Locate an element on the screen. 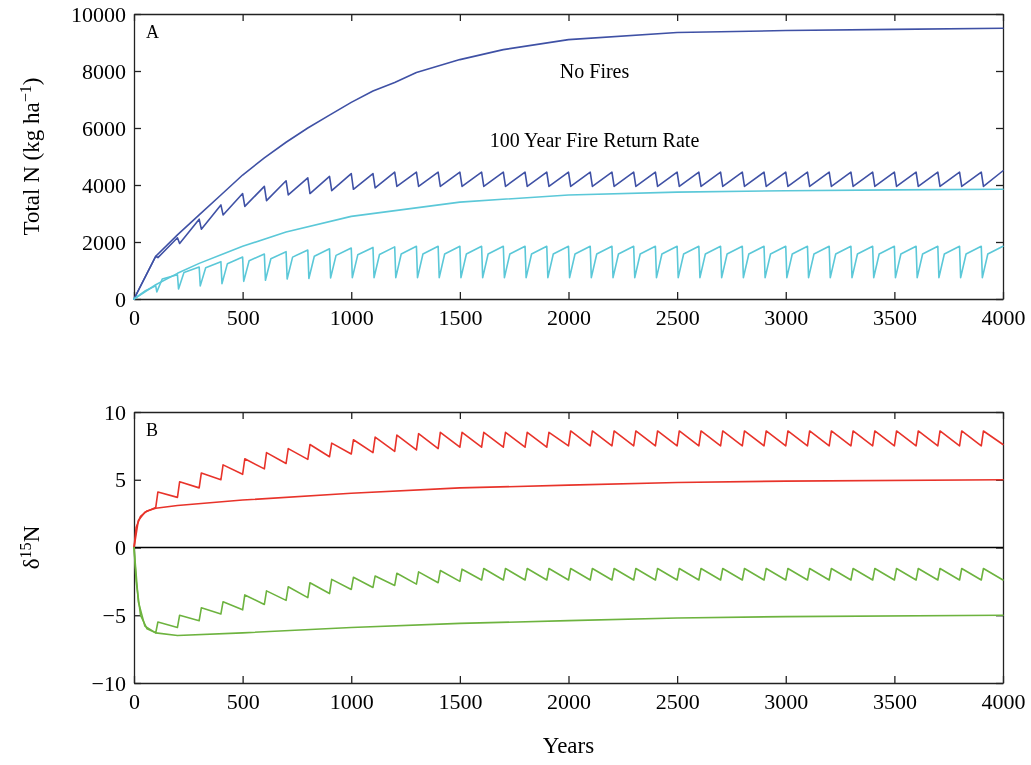  series-label: No Fires is located at coordinates (594, 71).